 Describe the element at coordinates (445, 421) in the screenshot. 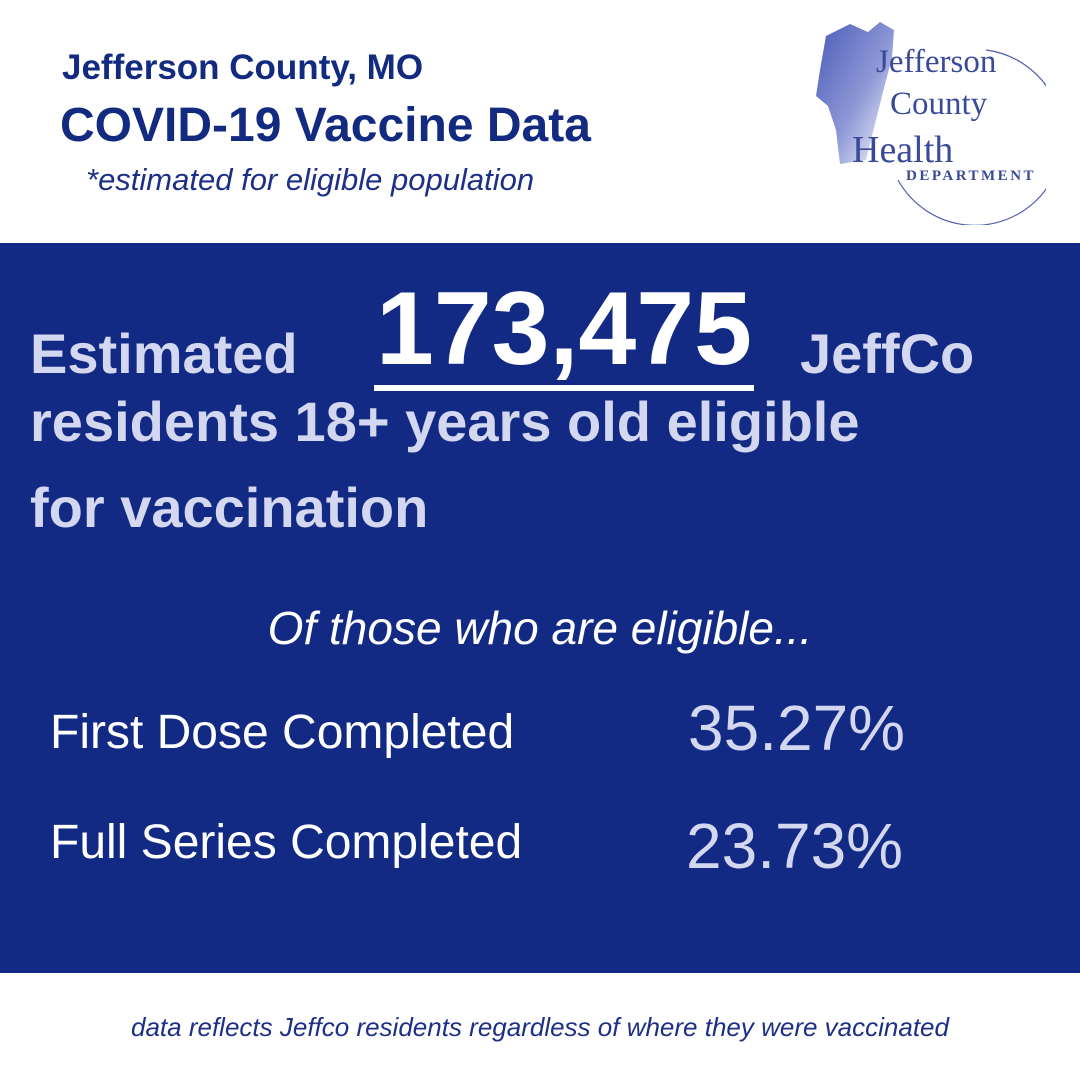

I see `eligible-description-line1: residents 18+ years old eligible` at that location.